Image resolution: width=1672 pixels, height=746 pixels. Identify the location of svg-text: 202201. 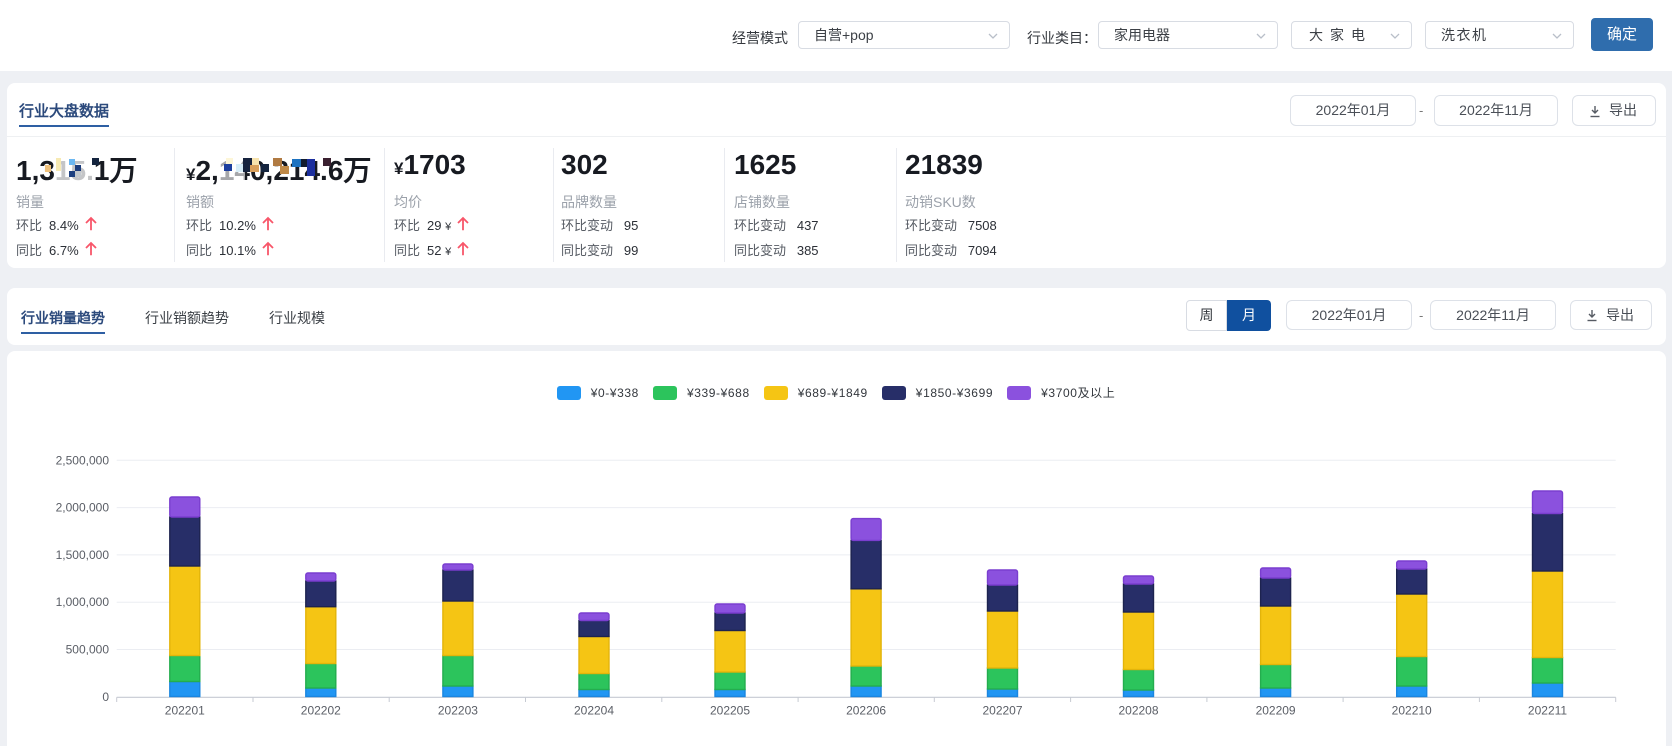
(185, 711).